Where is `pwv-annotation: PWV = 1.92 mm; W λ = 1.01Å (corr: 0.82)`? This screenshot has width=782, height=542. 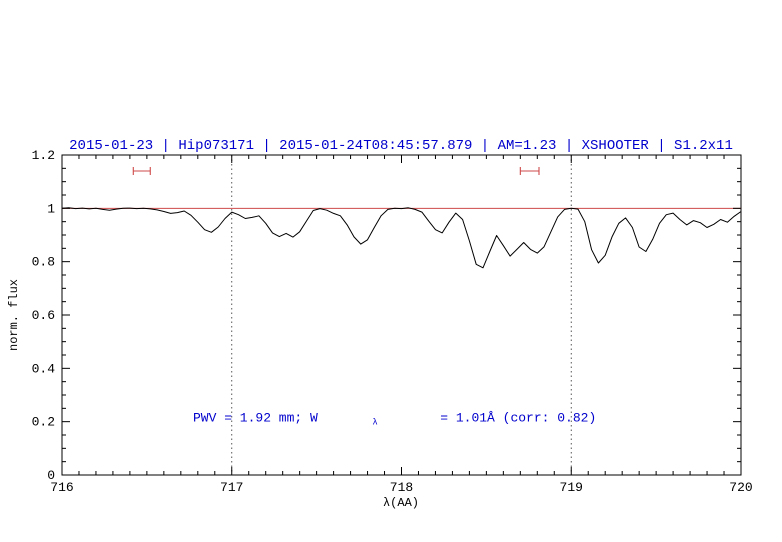 pwv-annotation: PWV = 1.92 mm; W λ = 1.01Å (corr: 0.82) is located at coordinates (386, 420).